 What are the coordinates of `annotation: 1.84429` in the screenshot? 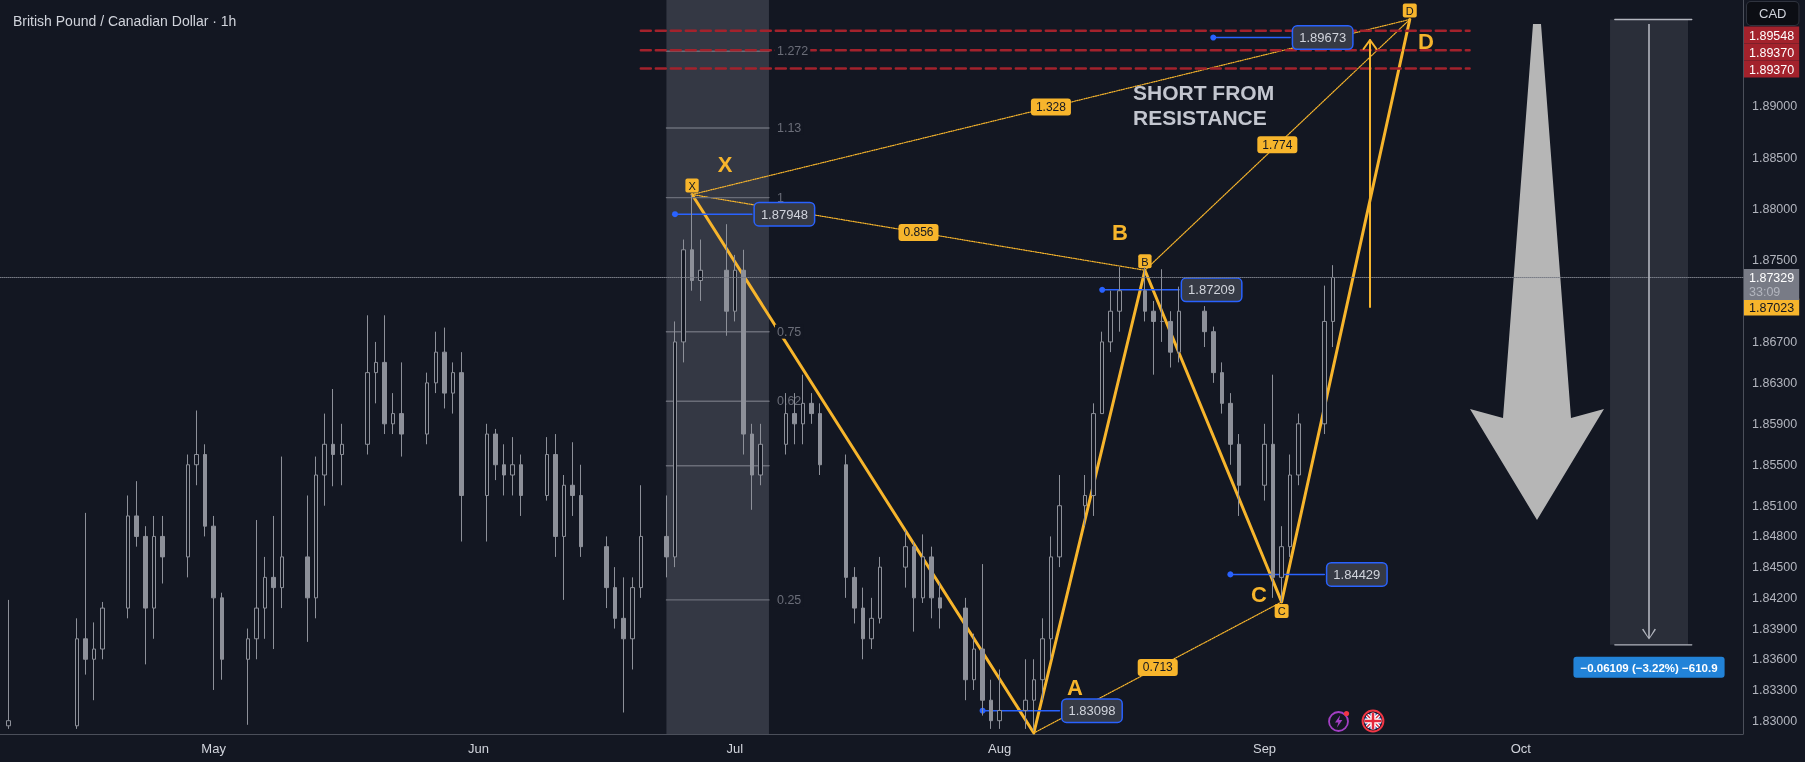 It's located at (1357, 574).